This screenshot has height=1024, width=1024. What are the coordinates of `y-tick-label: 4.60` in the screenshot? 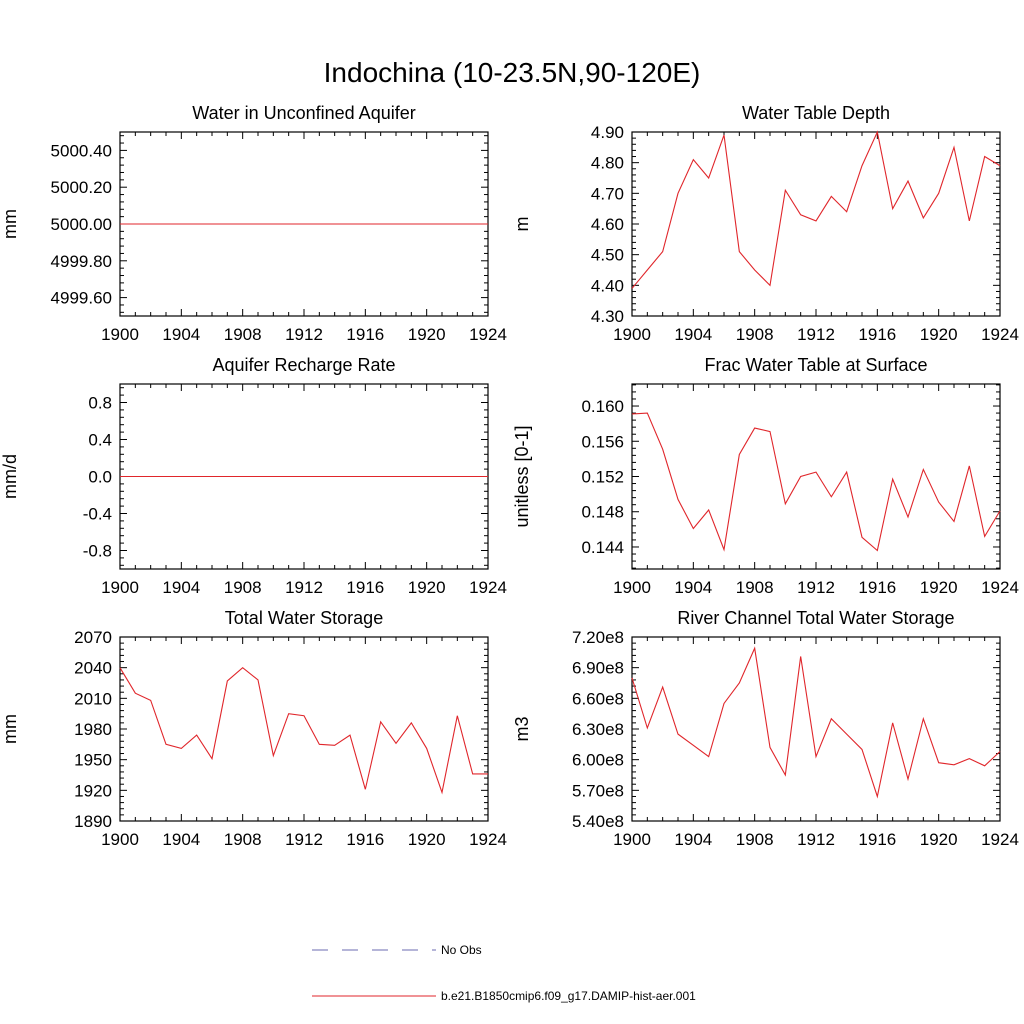 It's located at (607, 224).